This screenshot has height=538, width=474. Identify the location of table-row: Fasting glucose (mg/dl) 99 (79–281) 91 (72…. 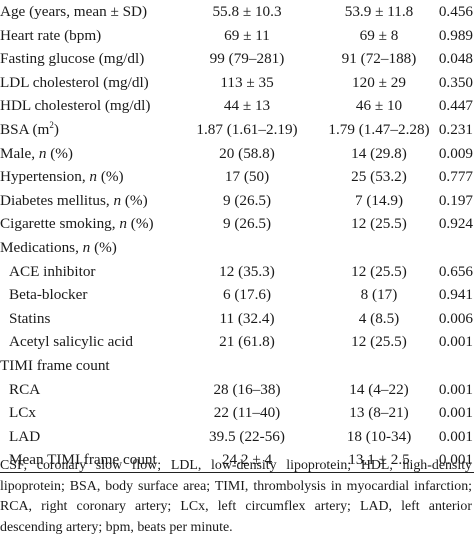
(237, 59).